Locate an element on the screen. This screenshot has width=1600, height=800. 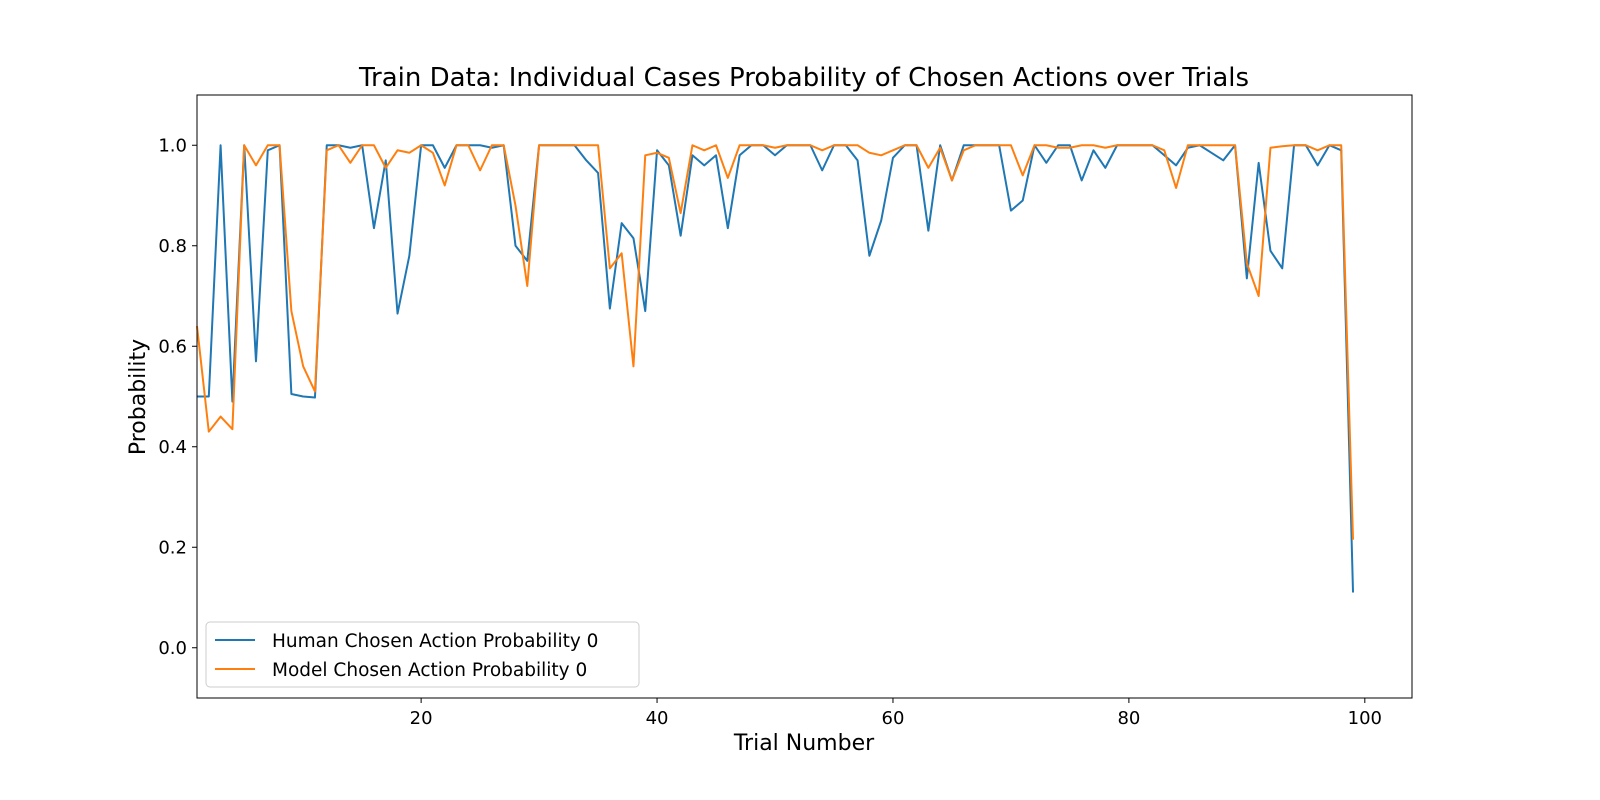
x-axis-label: Trial Number is located at coordinates (804, 743).